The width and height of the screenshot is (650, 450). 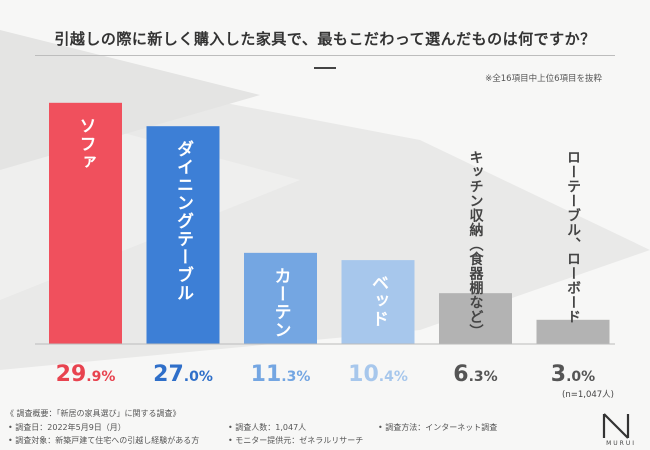 I want to click on logo-text: MURUI, so click(x=621, y=443).